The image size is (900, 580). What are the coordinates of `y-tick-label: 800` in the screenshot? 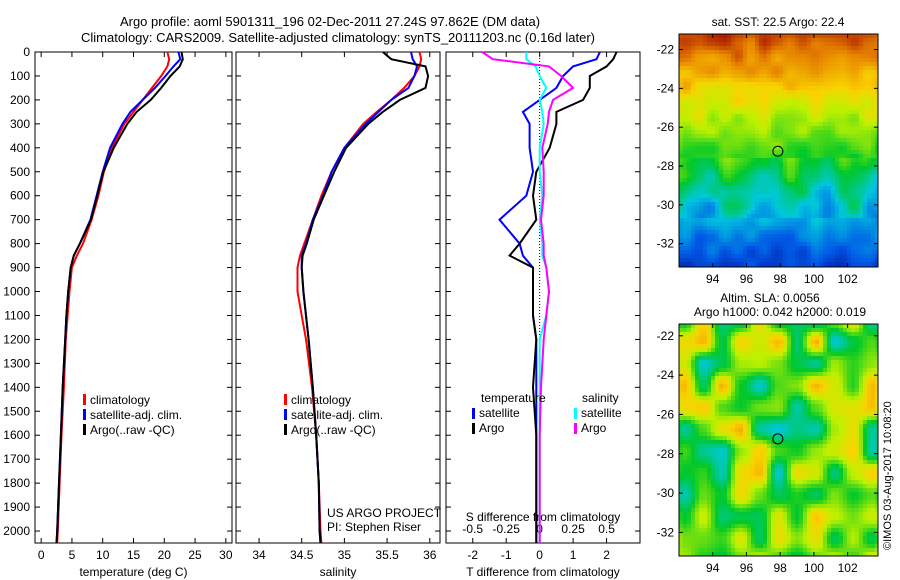 It's located at (20, 244).